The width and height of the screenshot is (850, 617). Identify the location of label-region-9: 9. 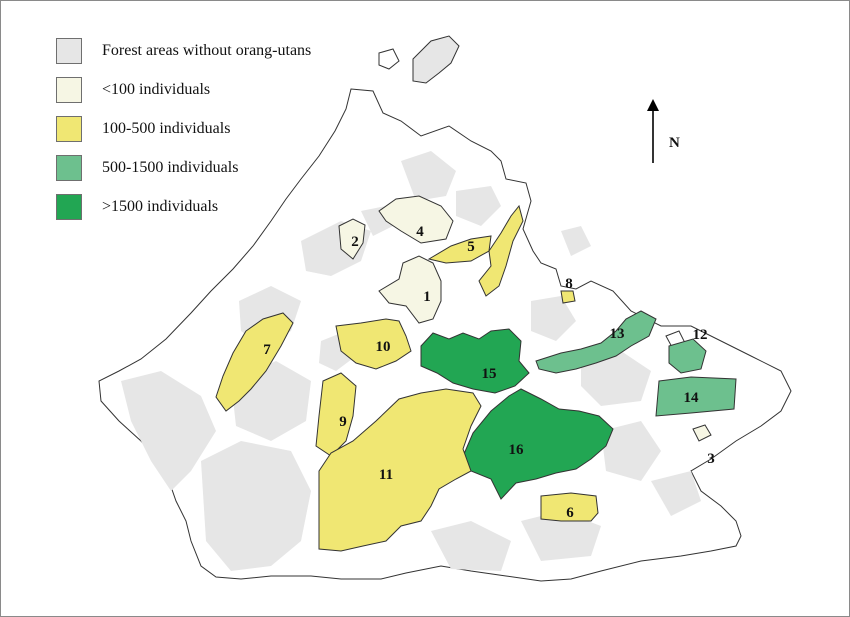
(343, 422).